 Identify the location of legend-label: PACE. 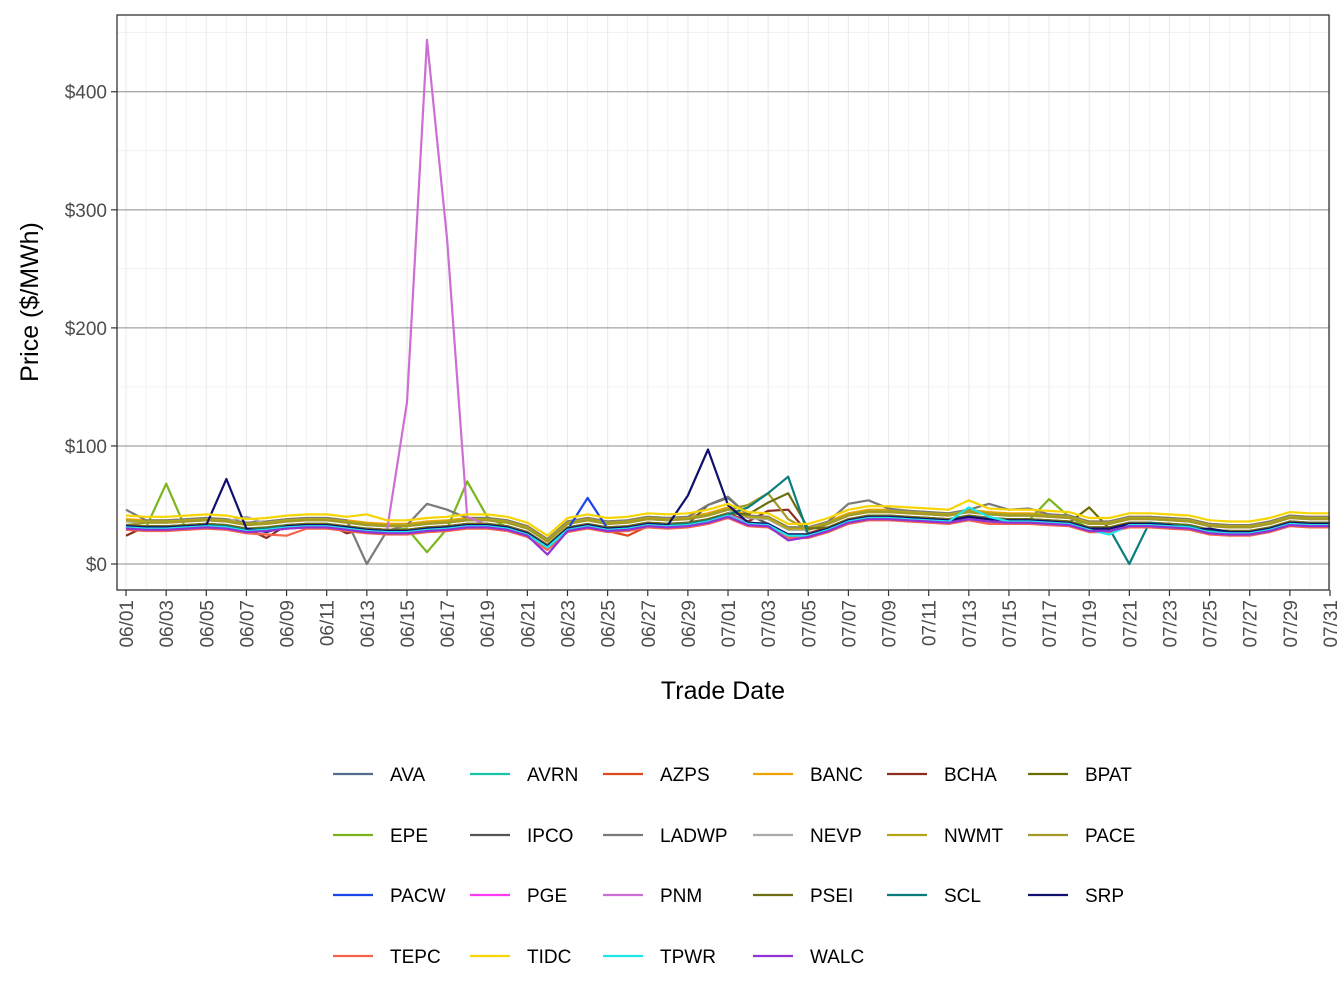
(1110, 836).